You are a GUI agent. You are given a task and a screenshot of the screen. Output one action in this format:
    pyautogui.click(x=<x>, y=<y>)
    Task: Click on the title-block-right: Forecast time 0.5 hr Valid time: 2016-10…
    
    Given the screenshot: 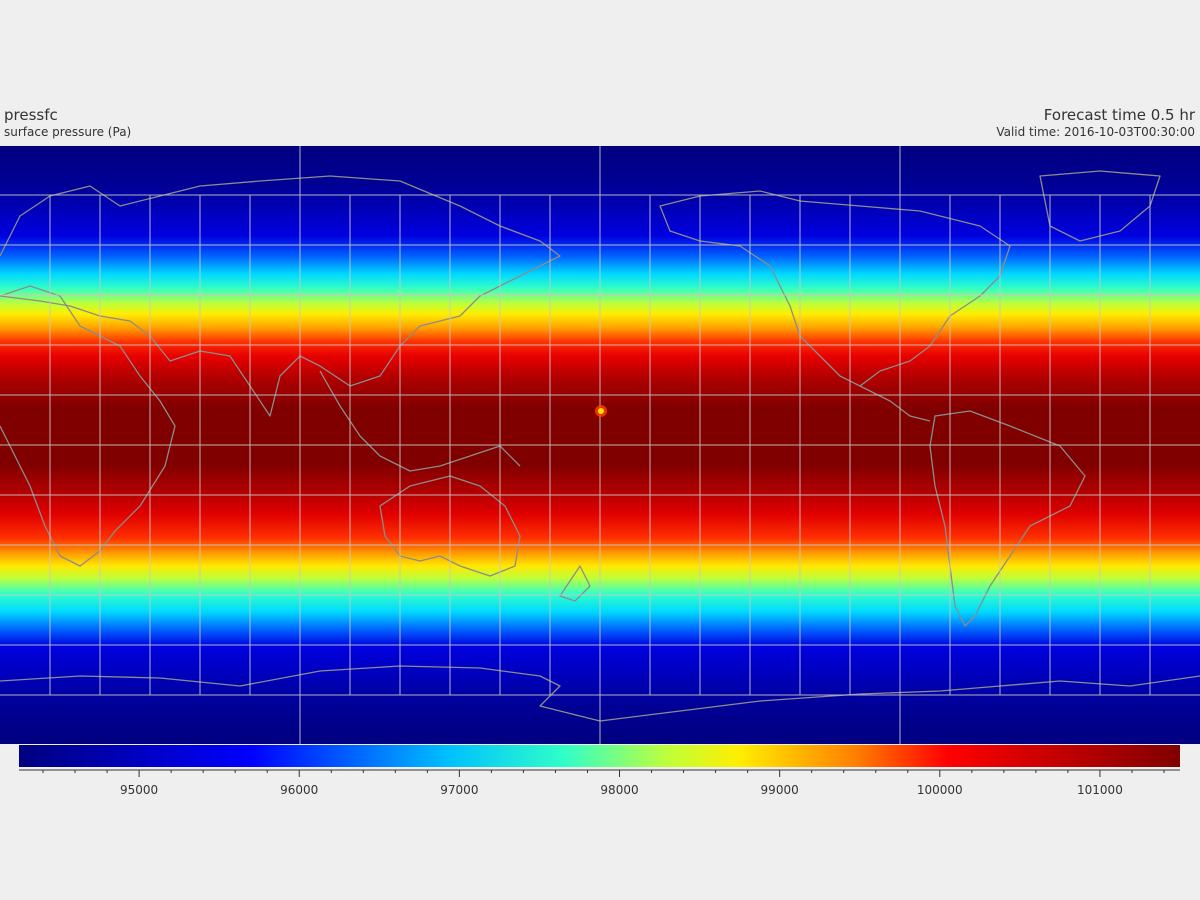 What is the action you would take?
    pyautogui.click(x=1095, y=122)
    